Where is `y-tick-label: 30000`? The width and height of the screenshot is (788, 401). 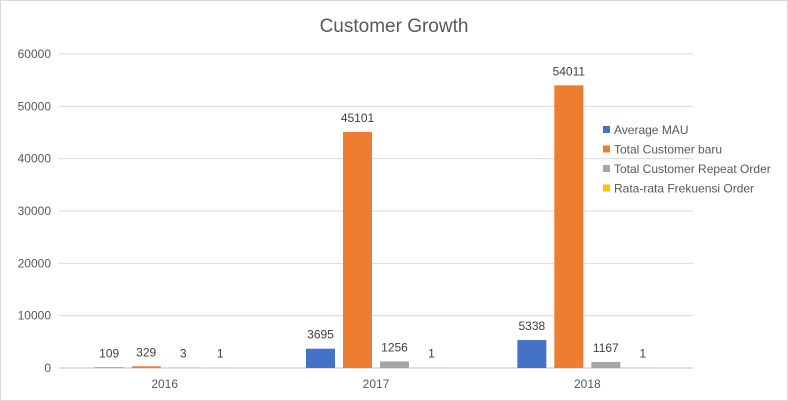
y-tick-label: 30000 is located at coordinates (35, 211).